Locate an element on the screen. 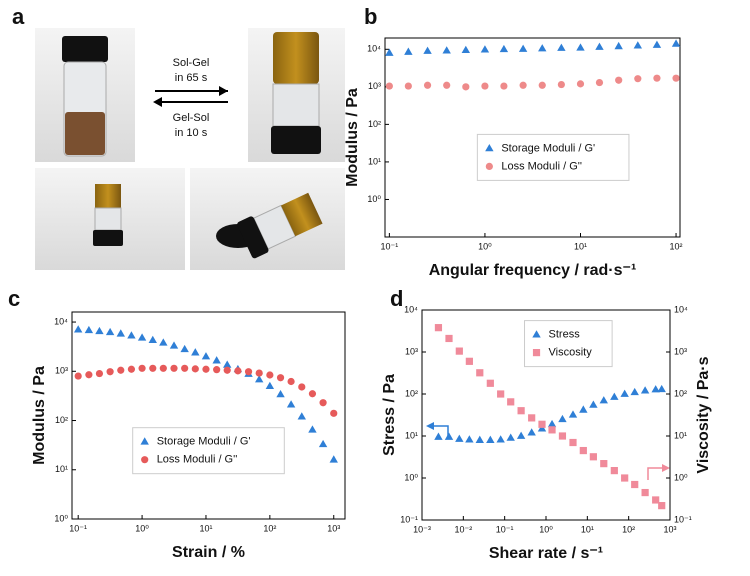 This screenshot has width=750, height=576. legend-box is located at coordinates (568, 344).